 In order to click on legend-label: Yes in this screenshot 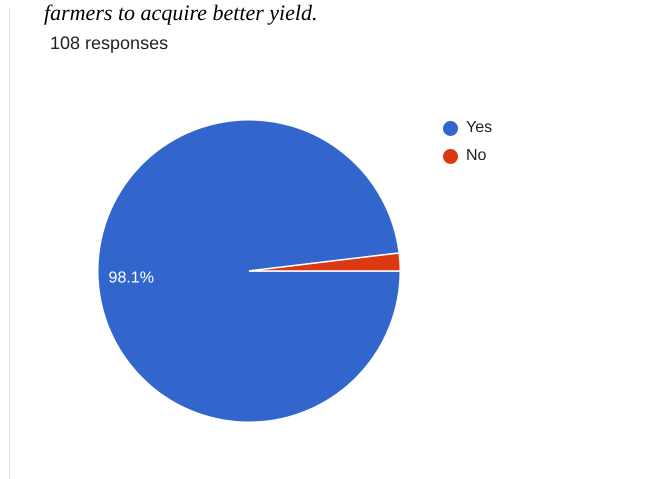, I will do `click(479, 128)`.